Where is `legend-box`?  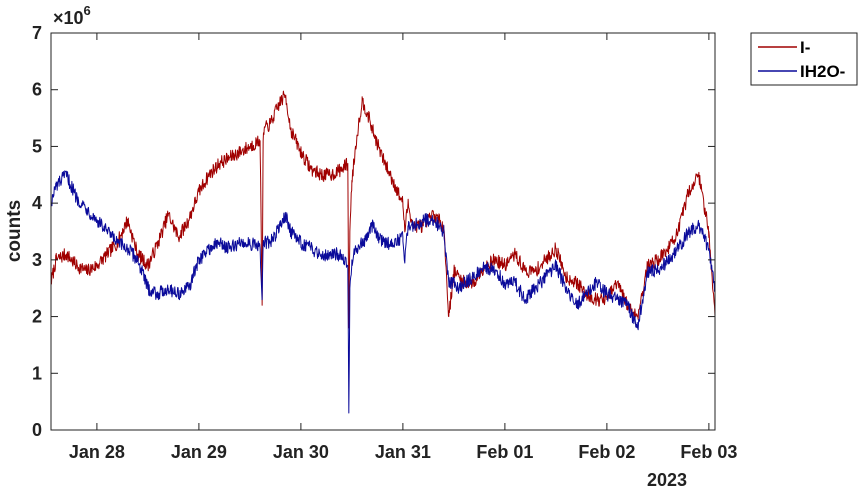 legend-box is located at coordinates (804, 59).